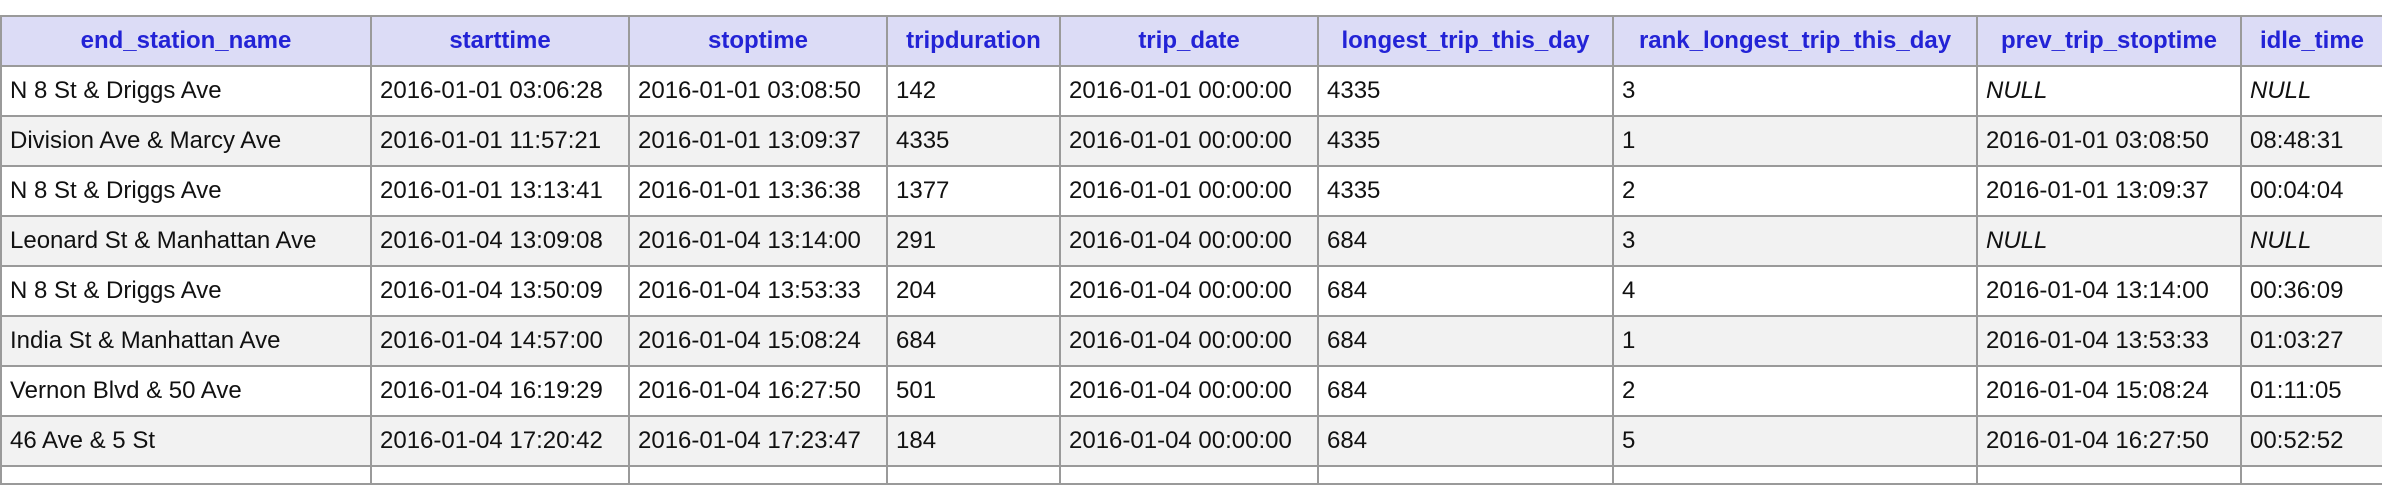 This screenshot has width=2382, height=485. What do you see at coordinates (2311, 191) in the screenshot?
I see `table-cell: 00:04:04` at bounding box center [2311, 191].